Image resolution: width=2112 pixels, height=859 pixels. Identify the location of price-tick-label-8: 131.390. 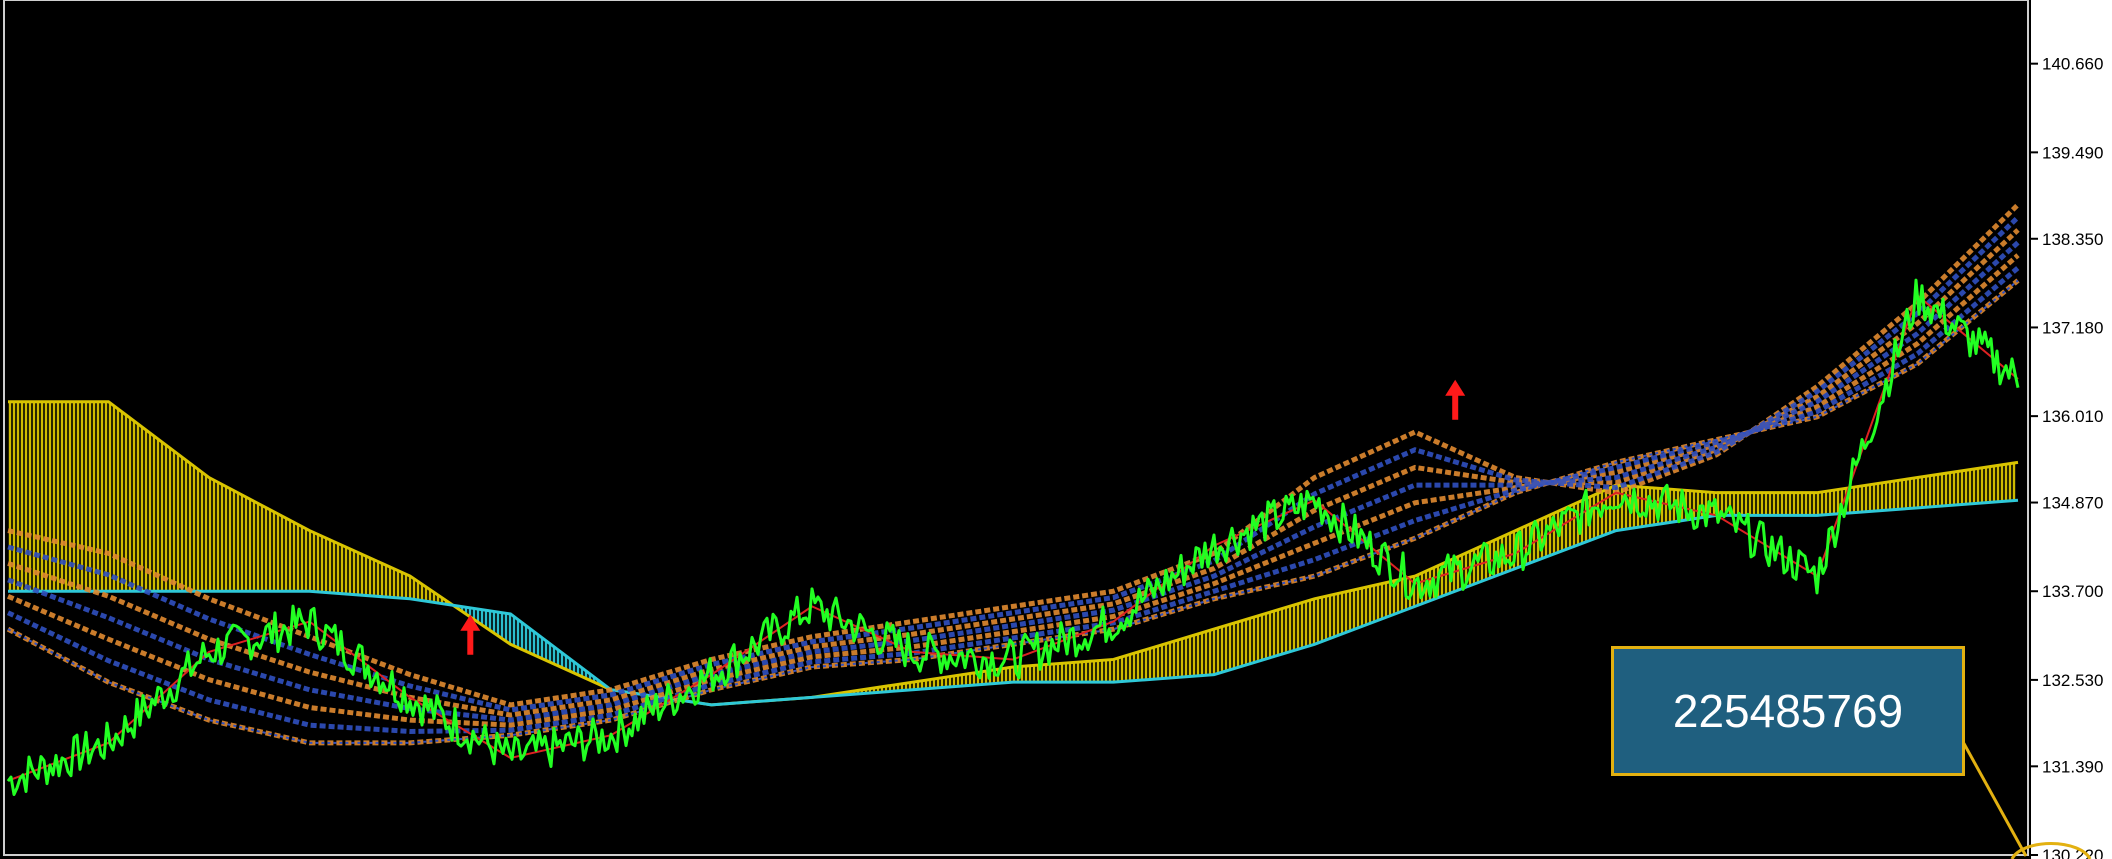
(2072, 766).